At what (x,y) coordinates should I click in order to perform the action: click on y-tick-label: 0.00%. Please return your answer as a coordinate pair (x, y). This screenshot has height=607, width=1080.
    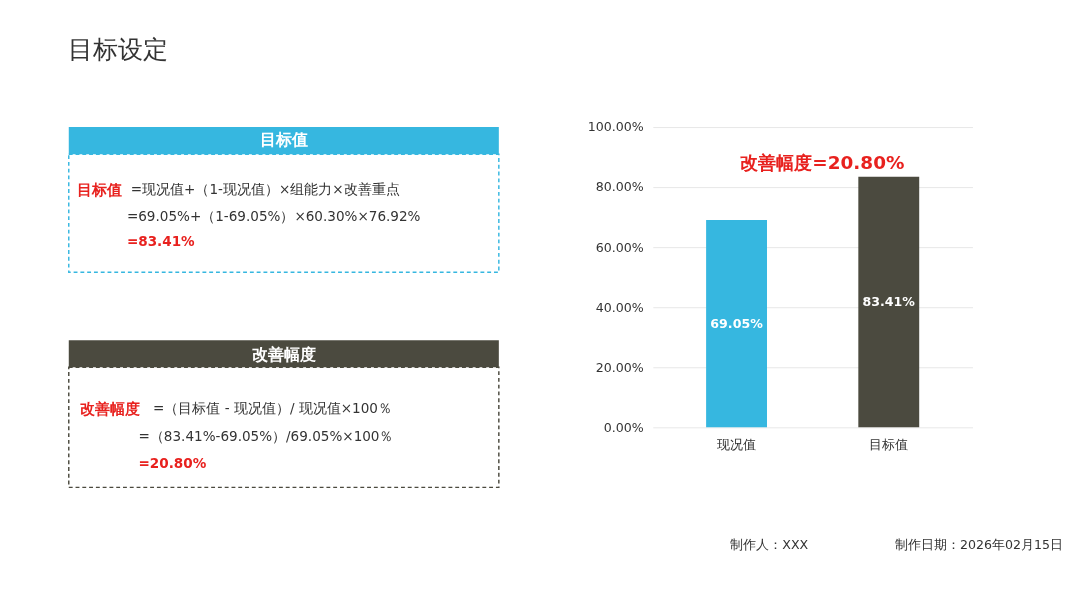
    Looking at the image, I should click on (623, 427).